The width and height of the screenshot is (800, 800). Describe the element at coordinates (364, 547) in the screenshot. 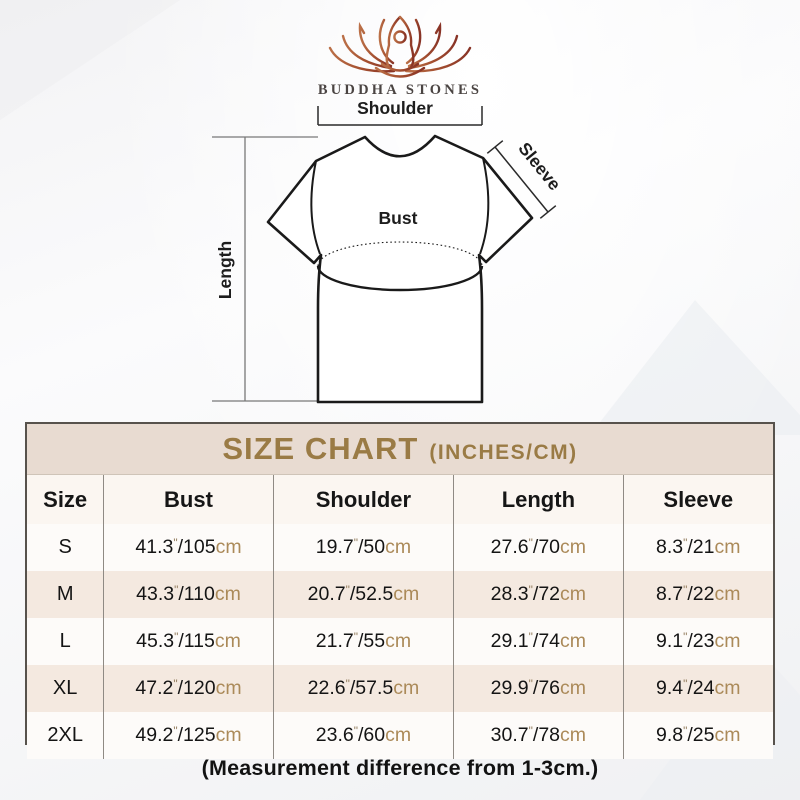

I see `shoulder-cell: 19.7"/50cm` at that location.